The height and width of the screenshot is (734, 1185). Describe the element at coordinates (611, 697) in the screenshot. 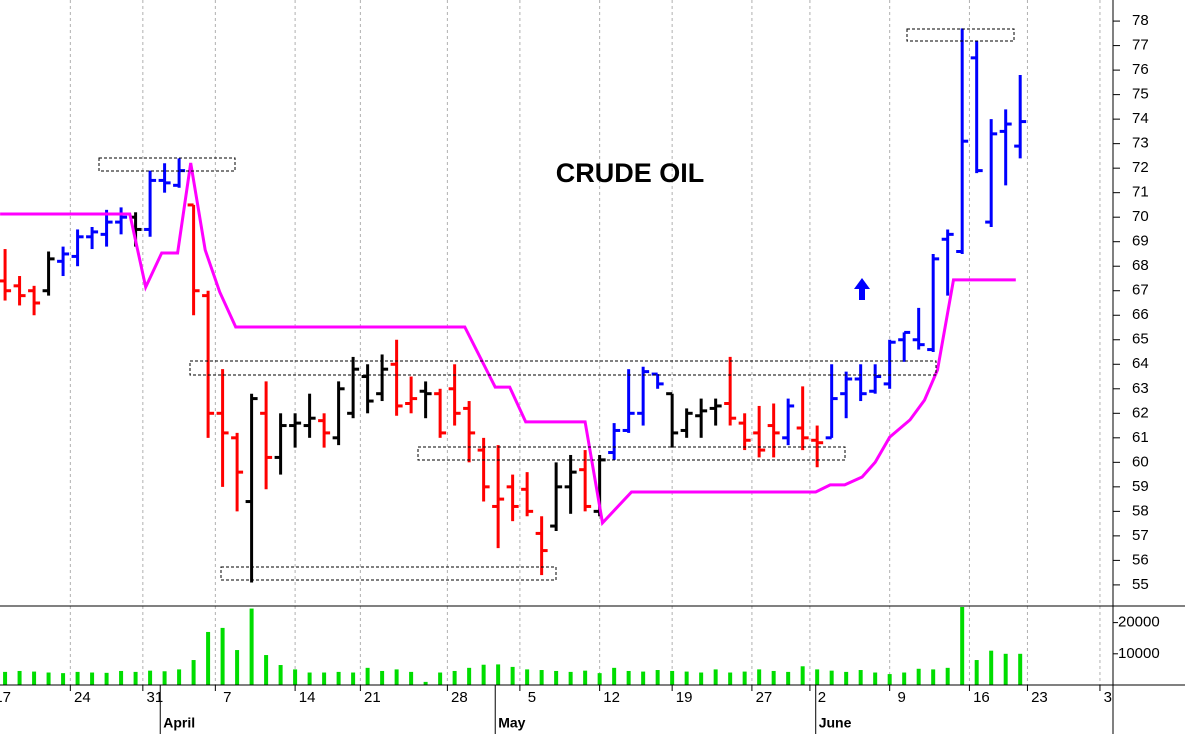

I see `x-tick-label: 12` at that location.